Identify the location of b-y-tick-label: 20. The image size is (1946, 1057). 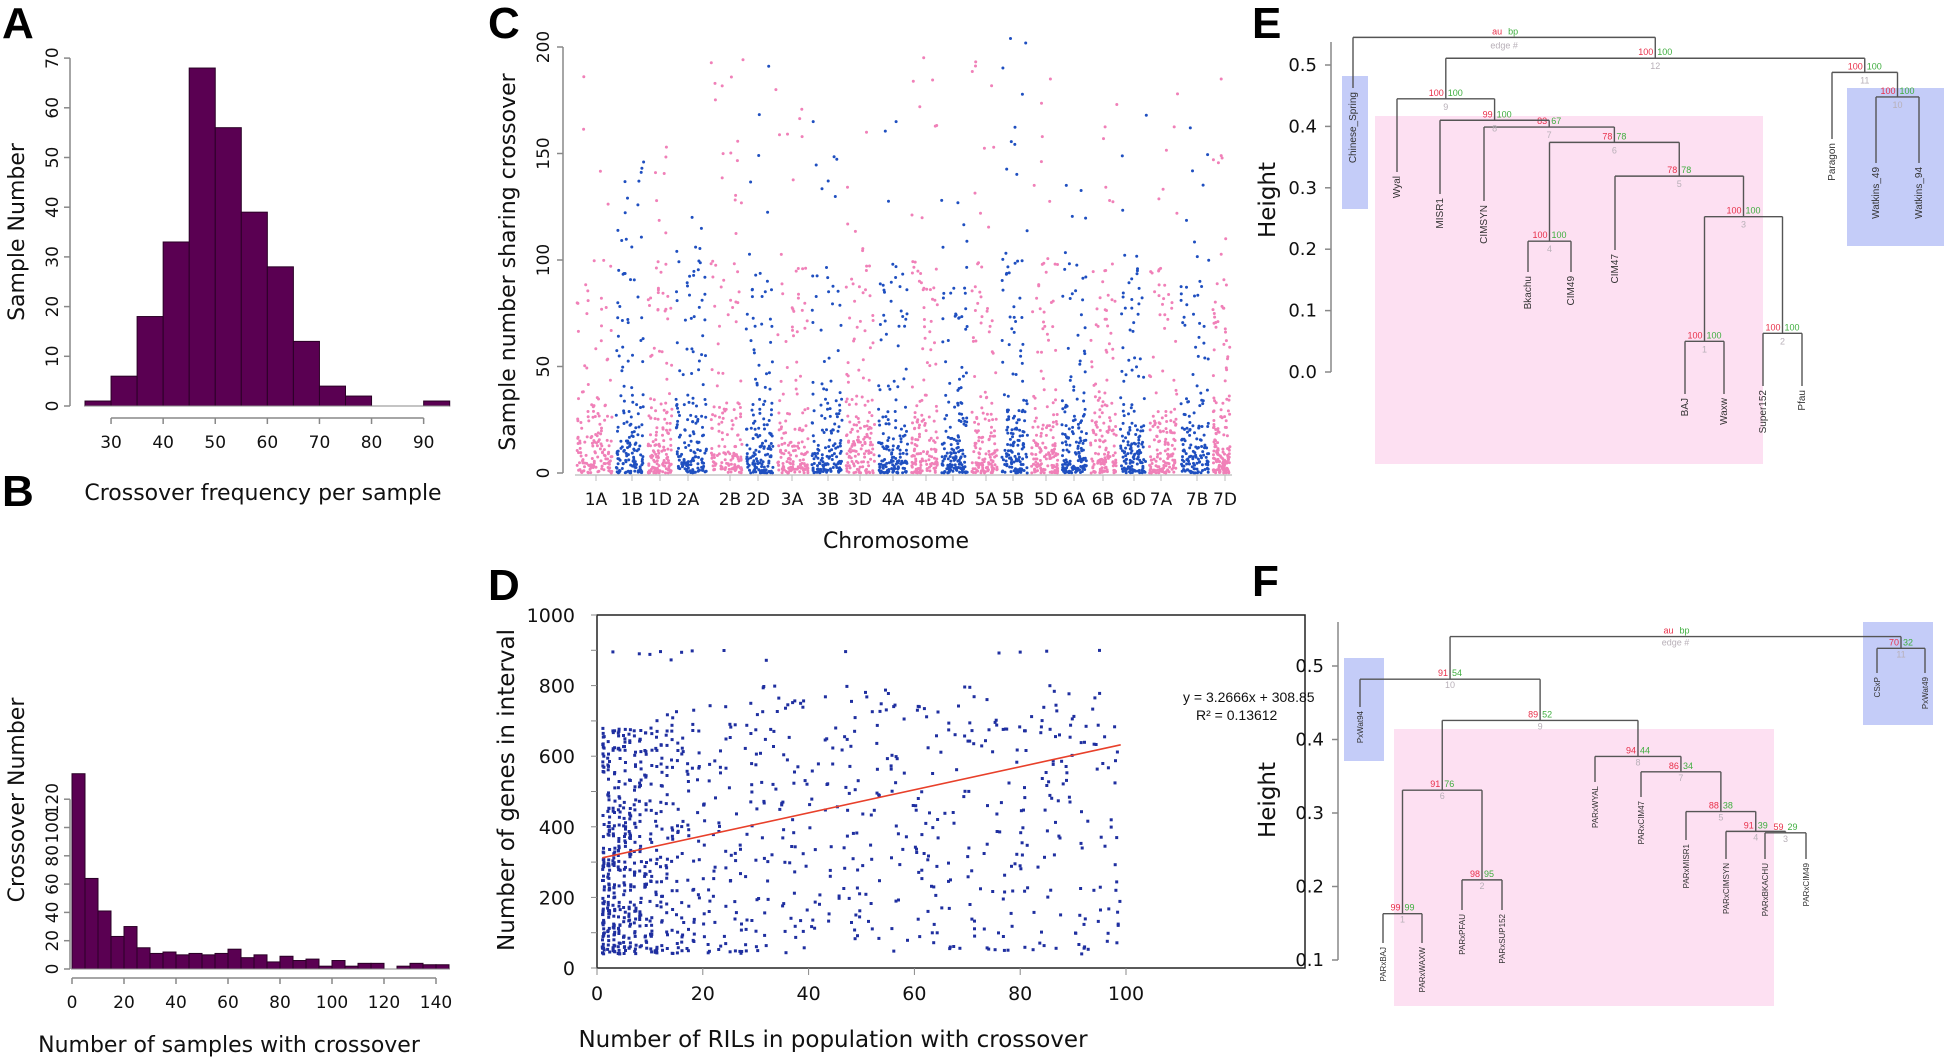
(53, 941).